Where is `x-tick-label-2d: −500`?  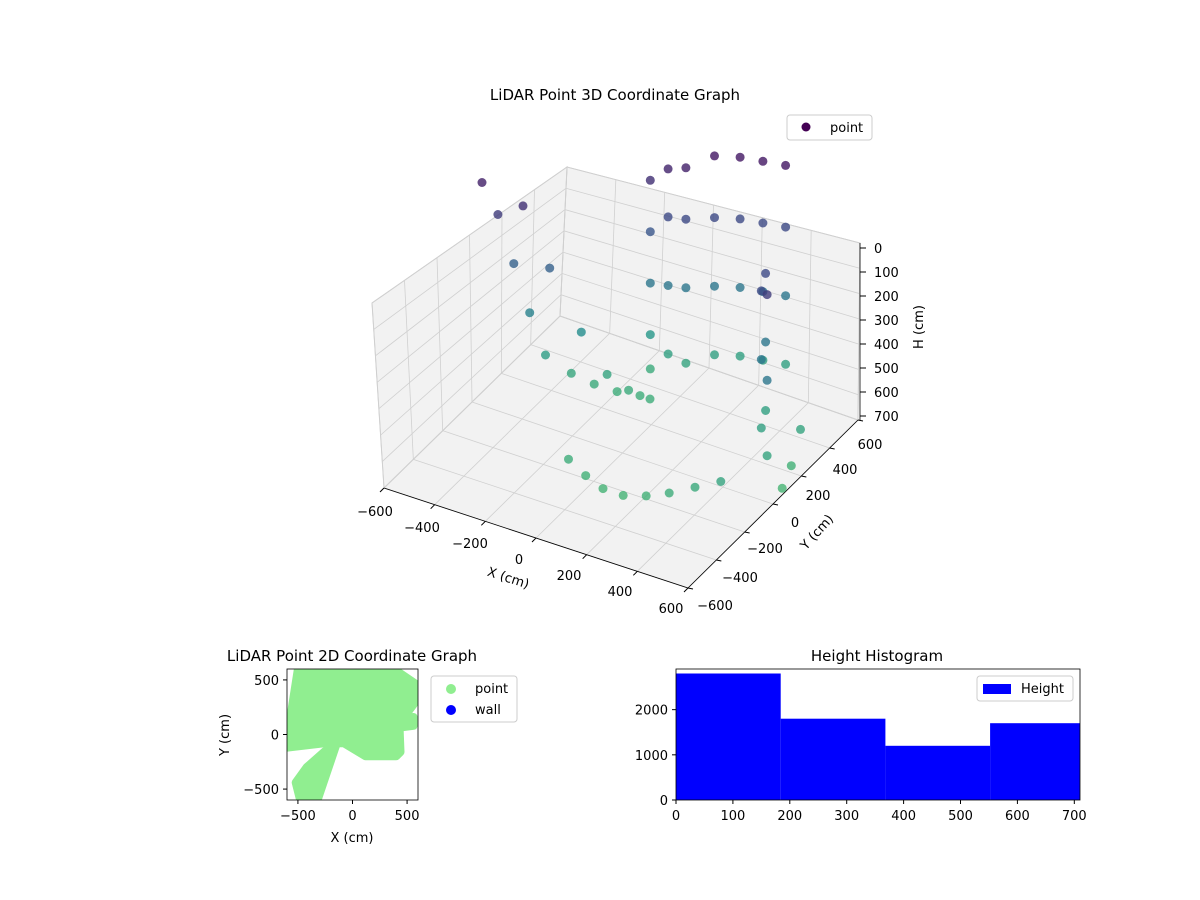
x-tick-label-2d: −500 is located at coordinates (298, 816).